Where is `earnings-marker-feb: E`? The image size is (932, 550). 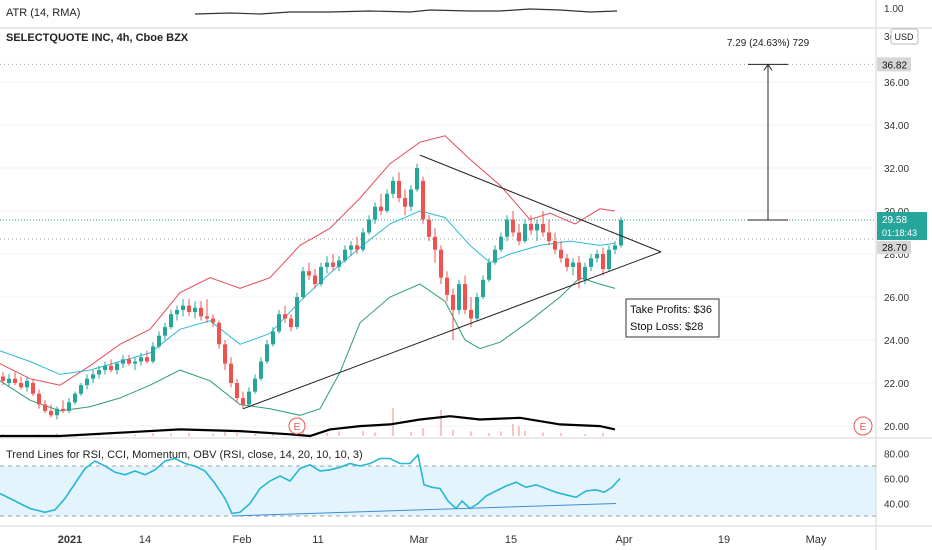
earnings-marker-feb: E is located at coordinates (297, 426).